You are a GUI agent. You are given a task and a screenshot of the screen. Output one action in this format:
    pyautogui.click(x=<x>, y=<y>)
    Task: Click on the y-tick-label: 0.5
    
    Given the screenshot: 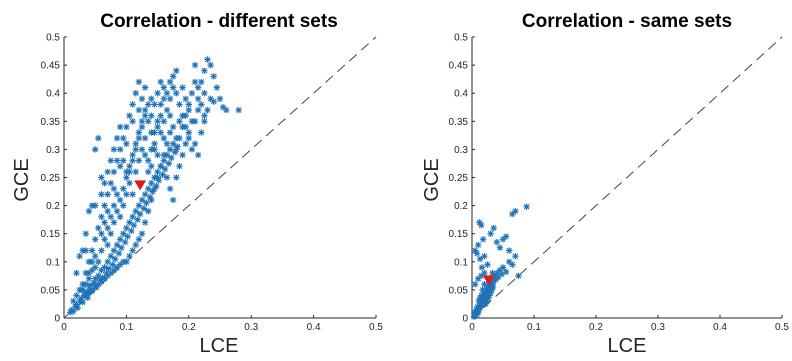 What is the action you would take?
    pyautogui.click(x=461, y=38)
    